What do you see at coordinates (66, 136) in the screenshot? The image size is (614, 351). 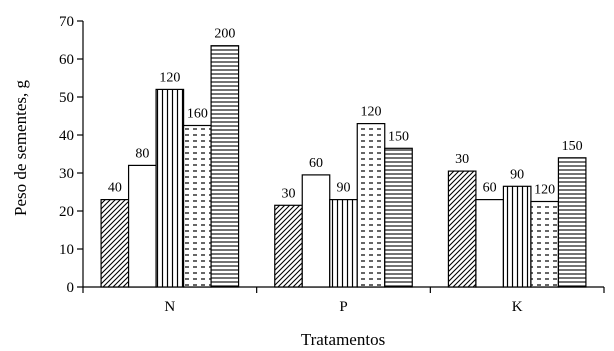 I see `y-tick-label: 40` at bounding box center [66, 136].